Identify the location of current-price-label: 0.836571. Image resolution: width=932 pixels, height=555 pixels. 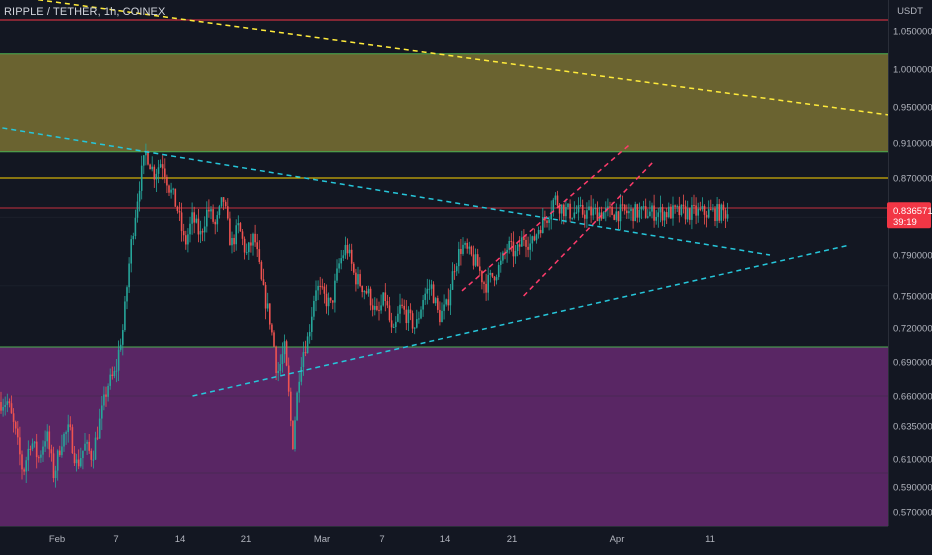
(912, 211).